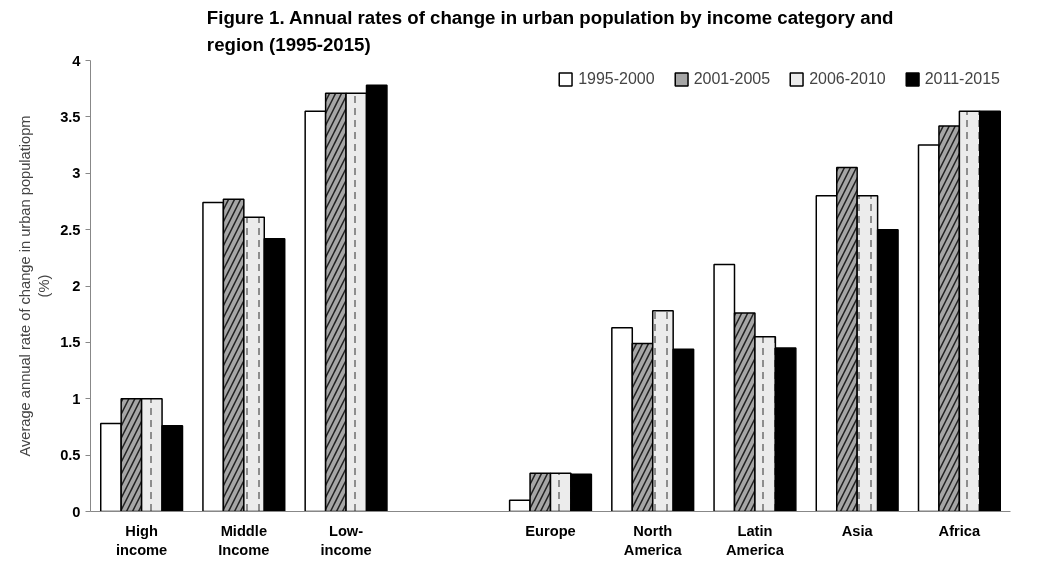 This screenshot has height=567, width=1038. Describe the element at coordinates (70, 342) in the screenshot. I see `y-tick-label: 1.5` at that location.